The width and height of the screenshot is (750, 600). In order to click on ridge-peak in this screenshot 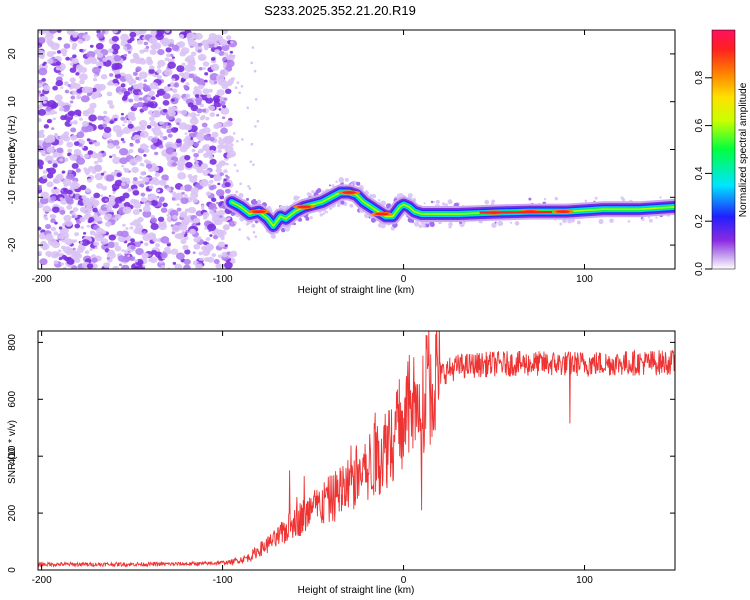, I will do `click(562, 212)`.